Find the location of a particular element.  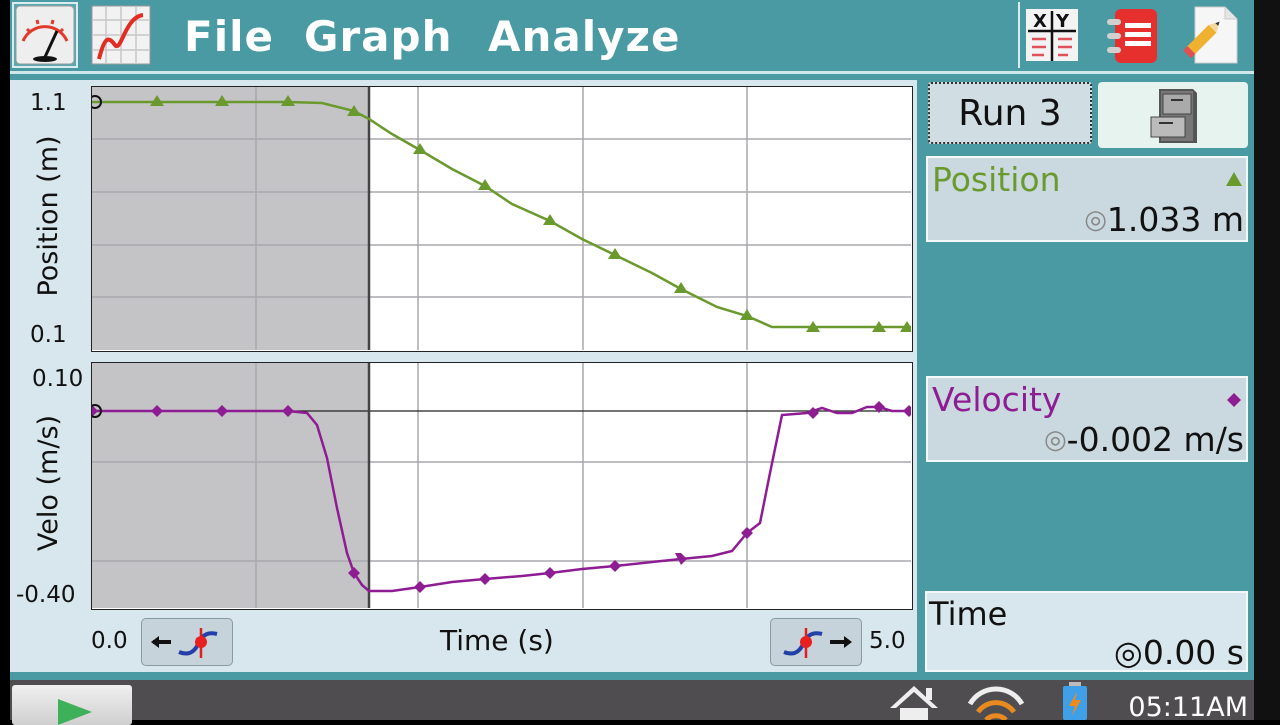

position-meter-value: 1.033 m is located at coordinates (1175, 219).